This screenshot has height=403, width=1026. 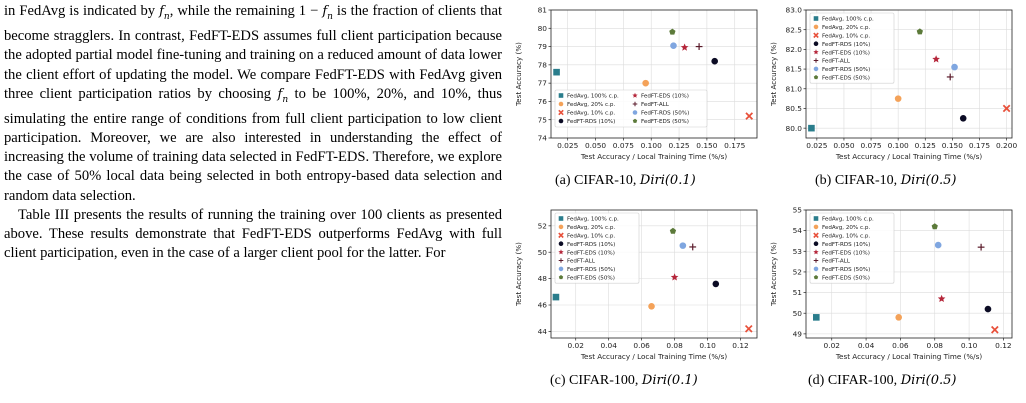 I want to click on caption-b: (b) CIFAR-10, Diri(0.5), so click(x=886, y=180).